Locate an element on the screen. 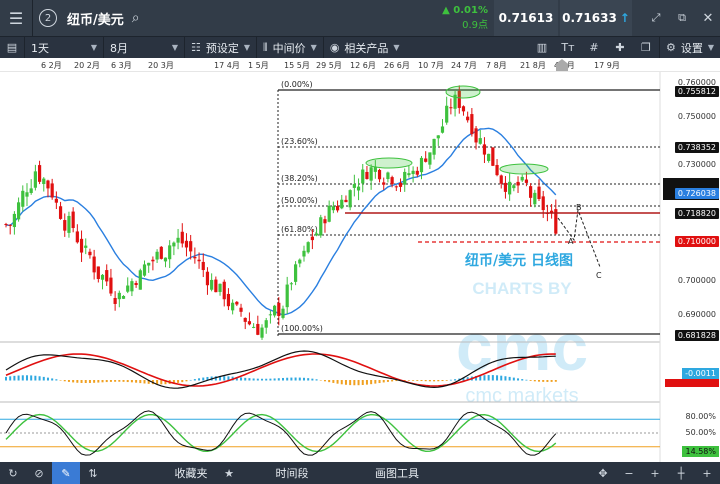  refresh-icon: ↻ is located at coordinates (13, 473).